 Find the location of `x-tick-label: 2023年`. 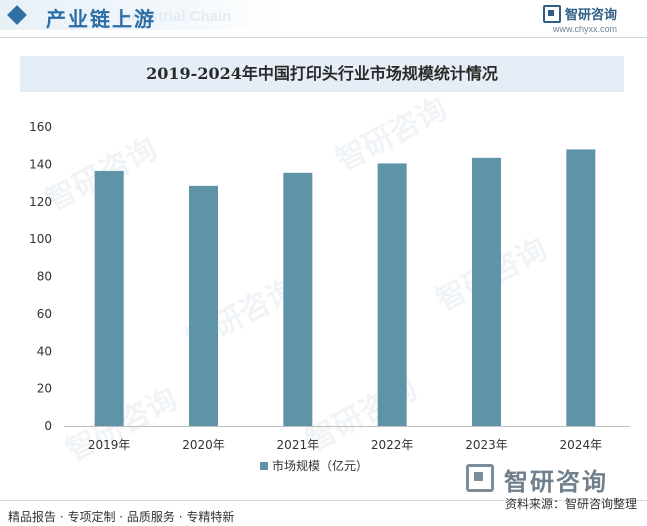

x-tick-label: 2023年 is located at coordinates (486, 445).